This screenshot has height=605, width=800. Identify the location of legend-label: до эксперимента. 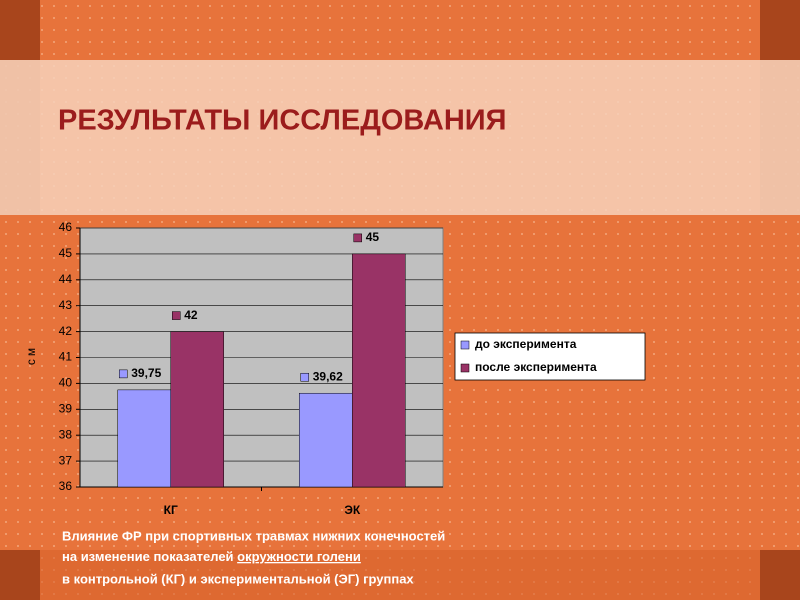
(526, 344).